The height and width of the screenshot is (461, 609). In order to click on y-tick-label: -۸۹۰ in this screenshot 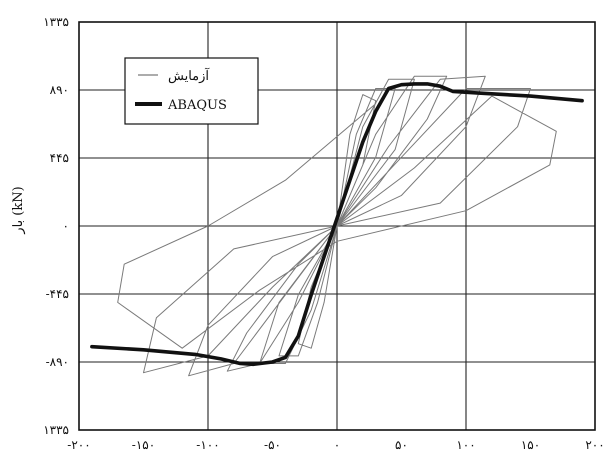, I will do `click(57, 362)`.